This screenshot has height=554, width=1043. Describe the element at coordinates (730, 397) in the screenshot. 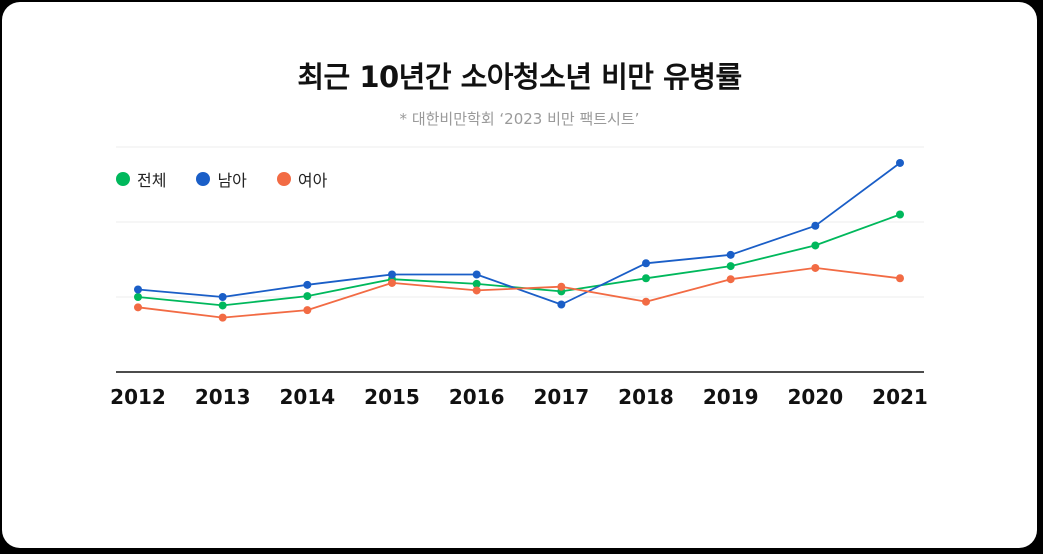

I see `x-tick-label: 2019` at that location.